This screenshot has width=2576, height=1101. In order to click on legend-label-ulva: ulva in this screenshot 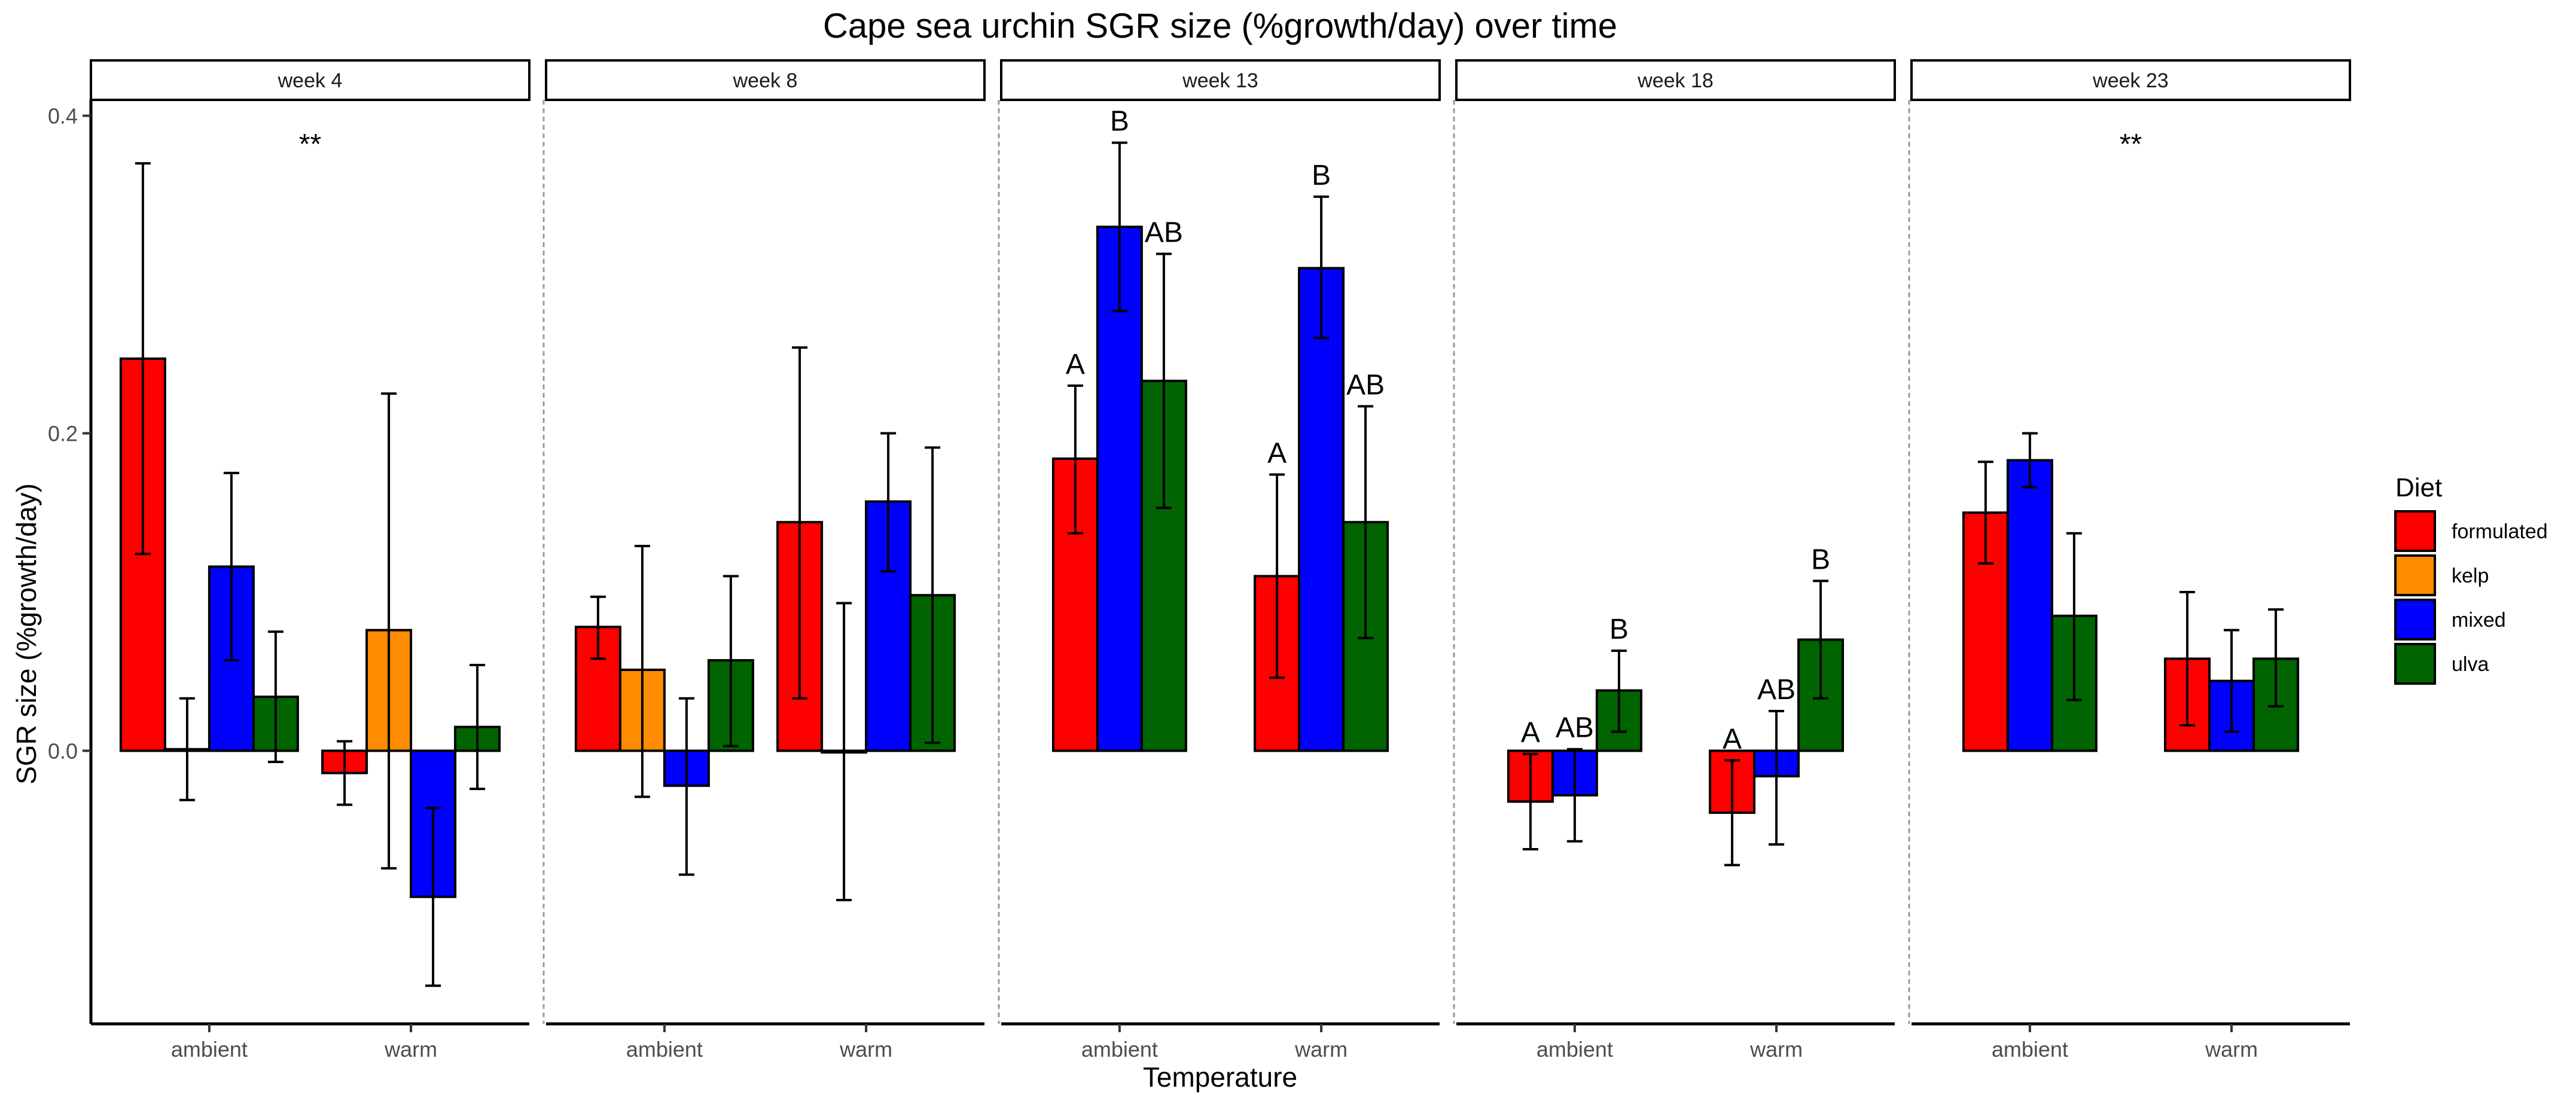, I will do `click(2471, 664)`.